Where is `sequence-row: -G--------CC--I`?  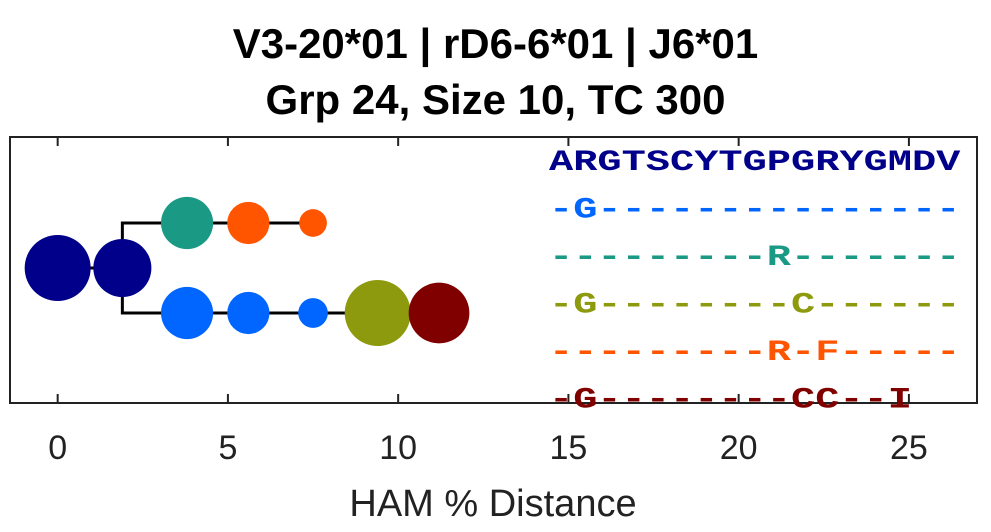 sequence-row: -G--------CC--I is located at coordinates (730, 401).